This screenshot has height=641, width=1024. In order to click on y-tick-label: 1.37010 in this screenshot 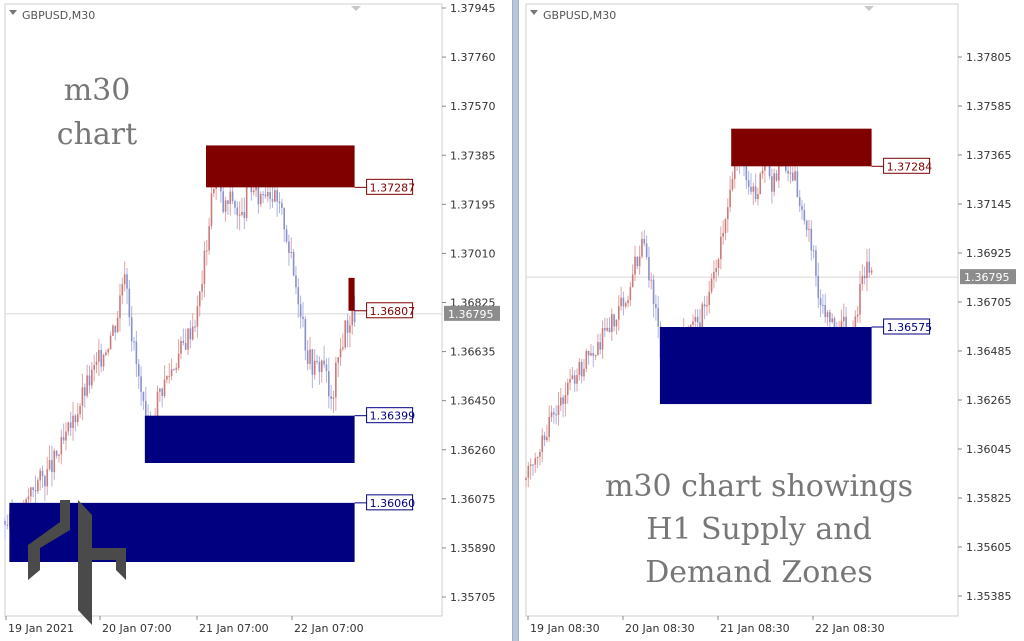, I will do `click(473, 253)`.